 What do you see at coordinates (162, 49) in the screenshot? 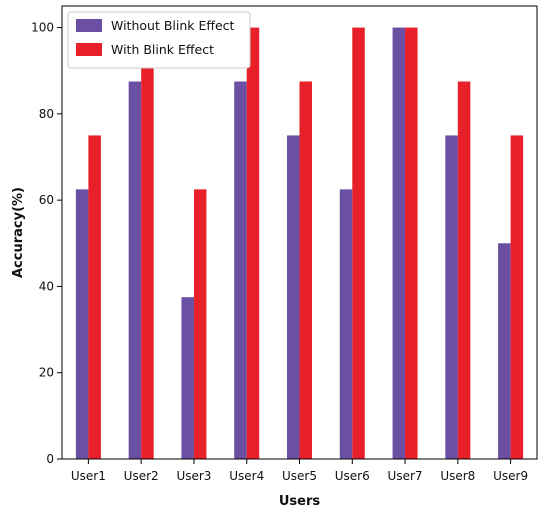
I see `legend-label: With Blink Effect` at bounding box center [162, 49].